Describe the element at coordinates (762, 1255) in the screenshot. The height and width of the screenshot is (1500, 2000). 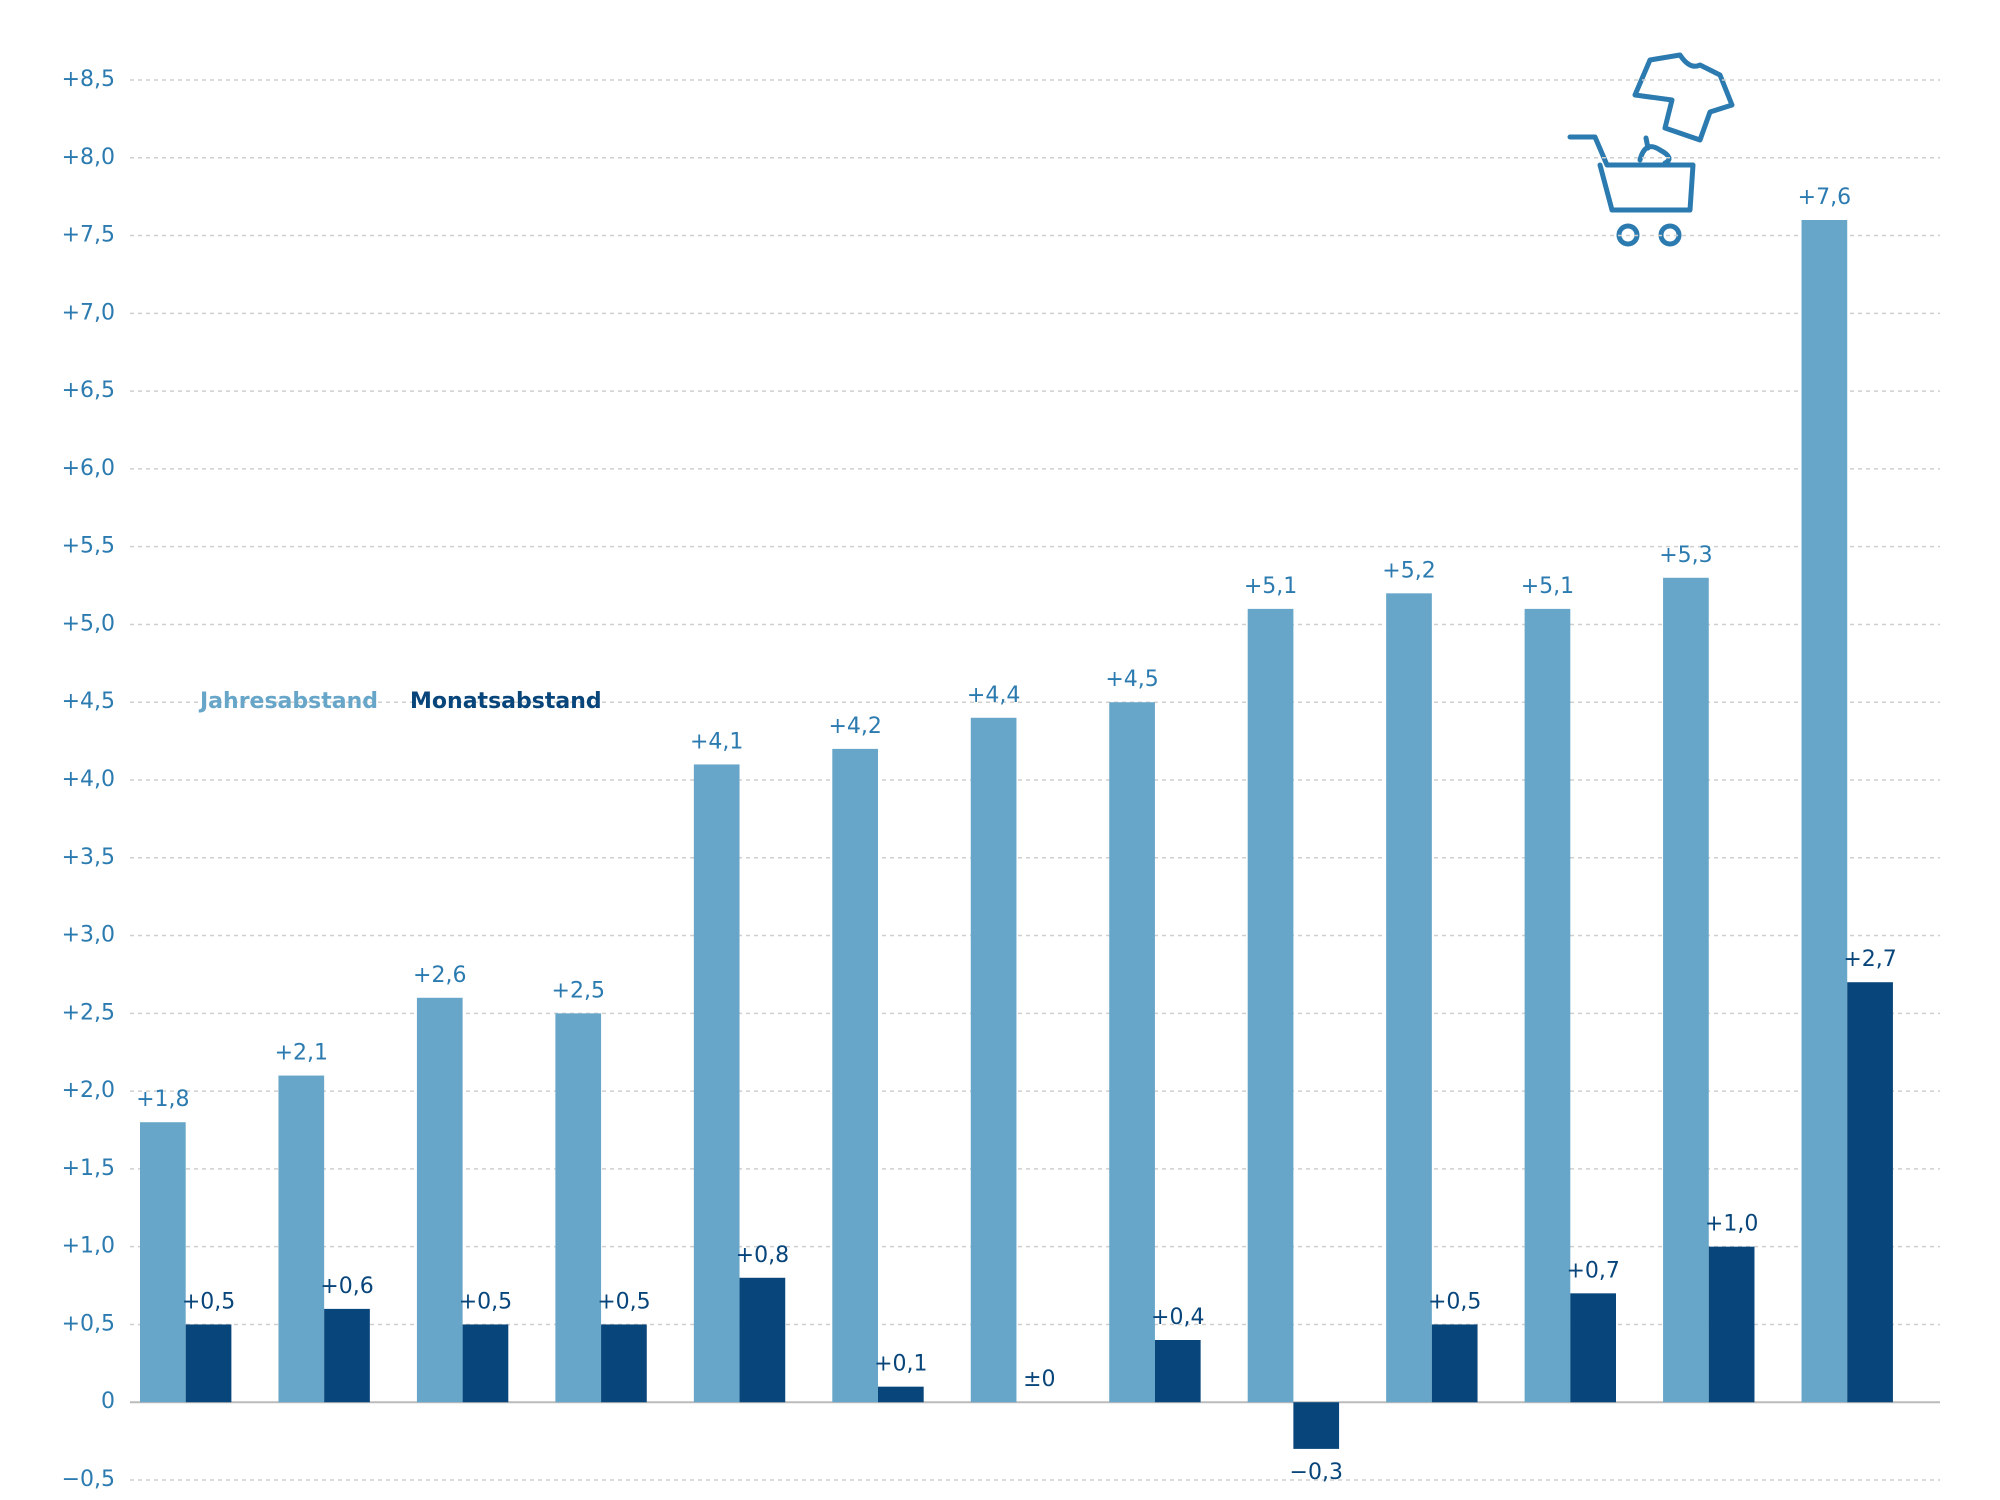
I see `value-label: +0,8` at that location.